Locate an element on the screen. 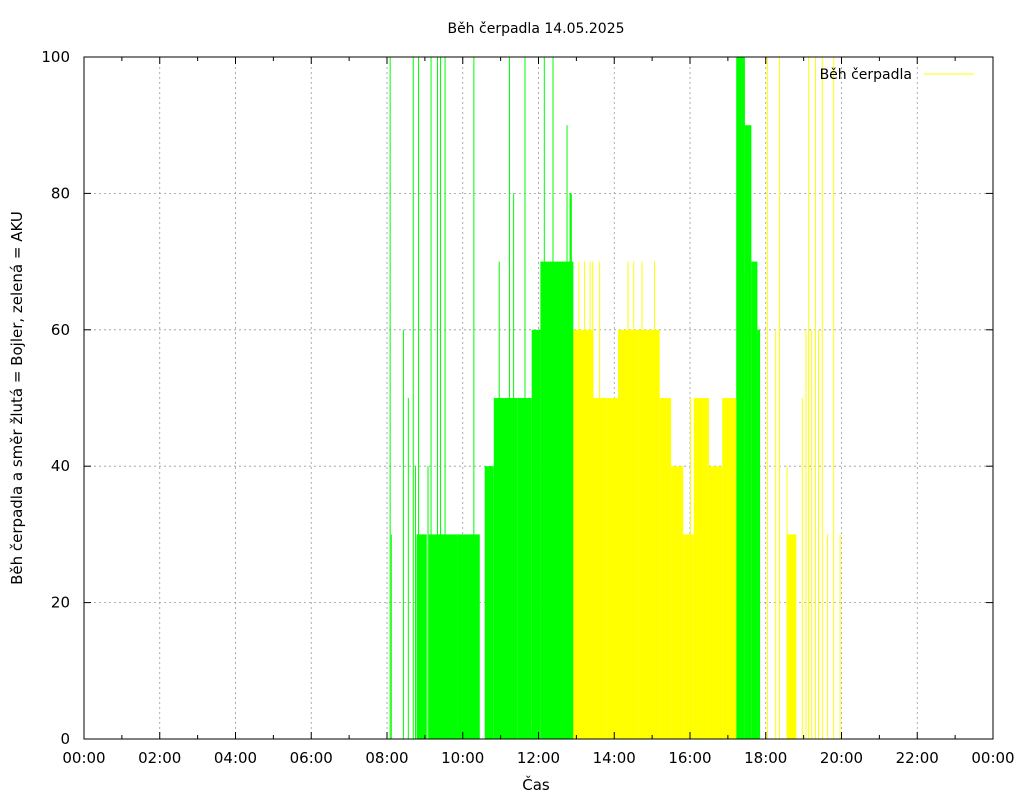 The image size is (1024, 800). x-axis-label: Čas is located at coordinates (536, 784).